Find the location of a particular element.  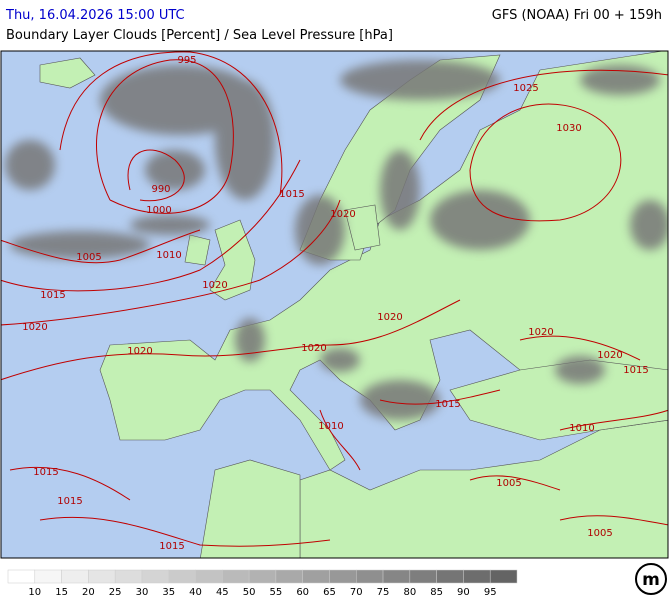

model-run: GFS (NOAA) Fri 00 + 159h is located at coordinates (577, 15).